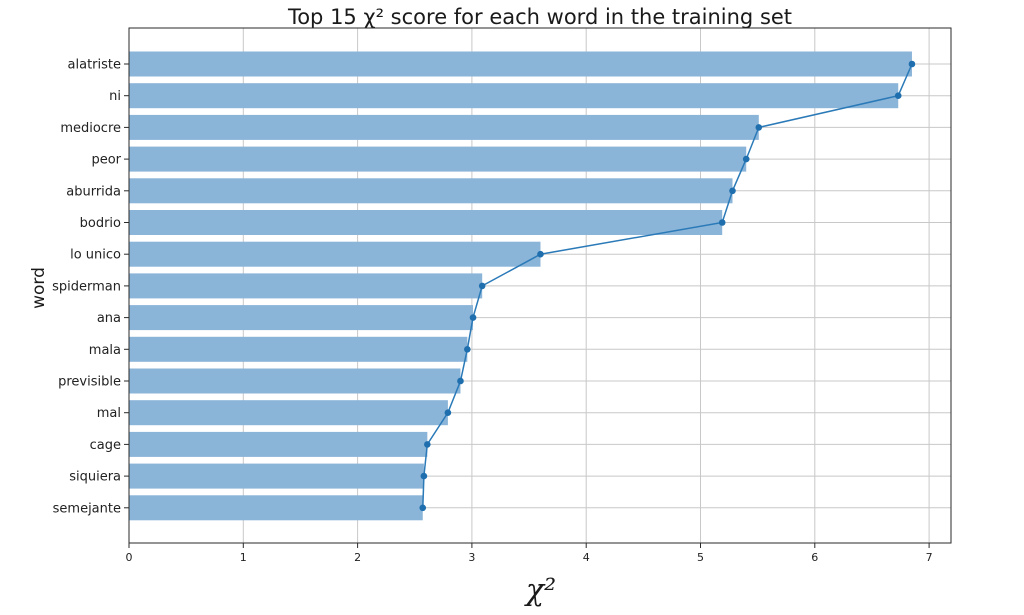  What do you see at coordinates (87, 508) in the screenshot?
I see `y-tick-label: semejante` at bounding box center [87, 508].